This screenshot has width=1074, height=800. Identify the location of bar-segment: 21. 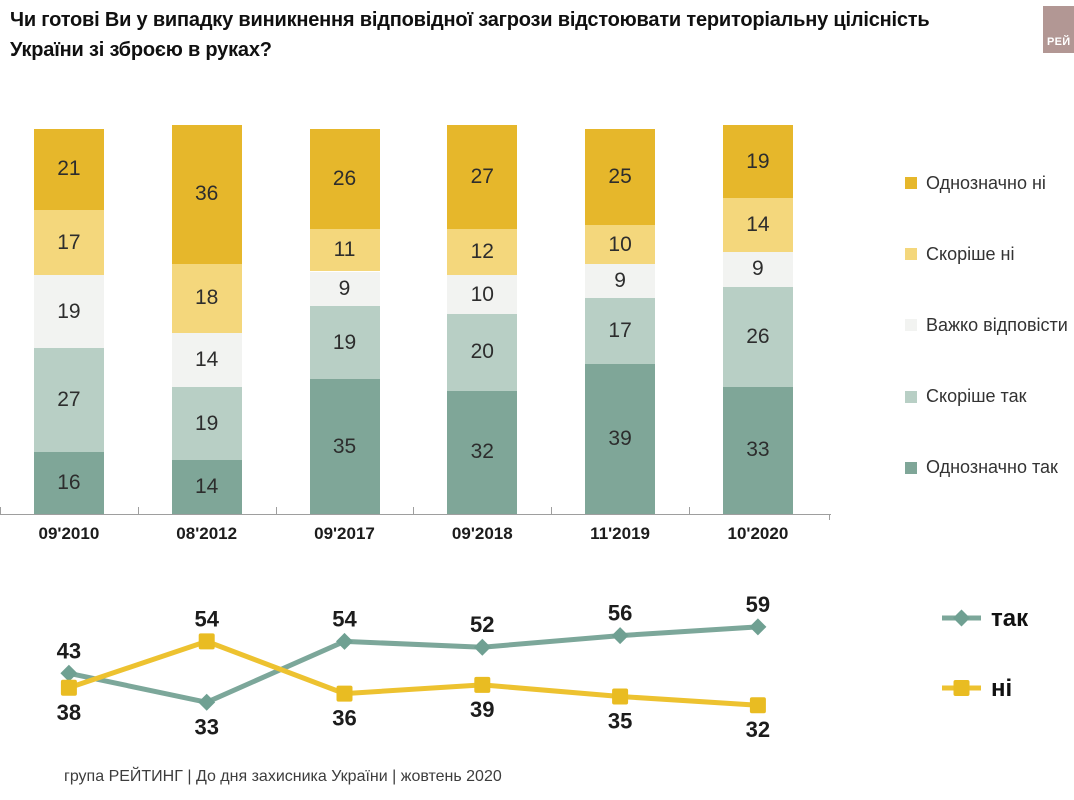
(68, 169).